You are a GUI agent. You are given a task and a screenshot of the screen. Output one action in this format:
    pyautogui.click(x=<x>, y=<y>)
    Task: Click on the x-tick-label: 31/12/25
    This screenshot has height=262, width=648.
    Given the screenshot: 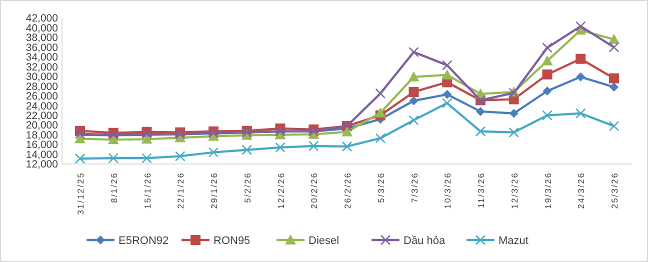 What is the action you would take?
    pyautogui.click(x=81, y=193)
    